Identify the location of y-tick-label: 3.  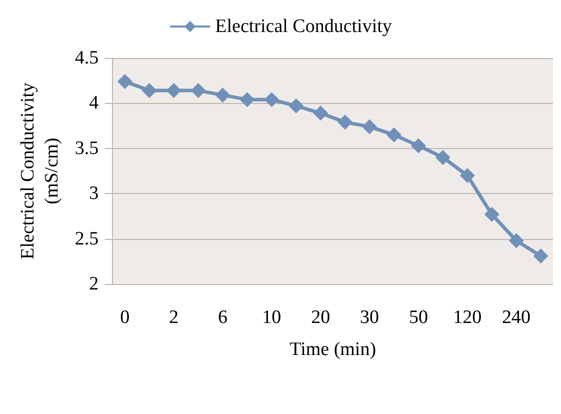
(94, 193).